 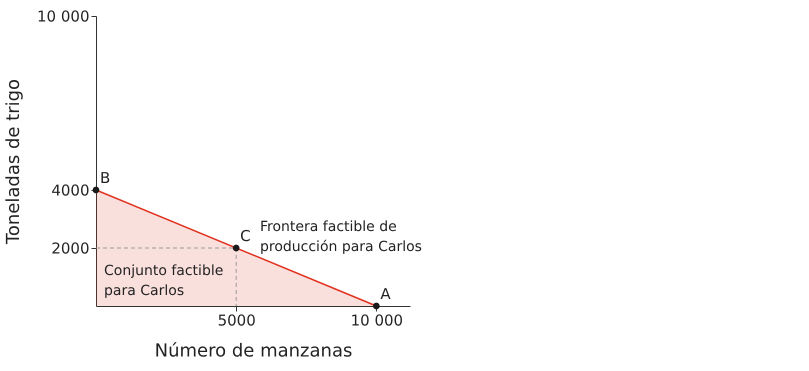 I want to click on annotation: Frontera factible de producción para Carlos, so click(x=341, y=237).